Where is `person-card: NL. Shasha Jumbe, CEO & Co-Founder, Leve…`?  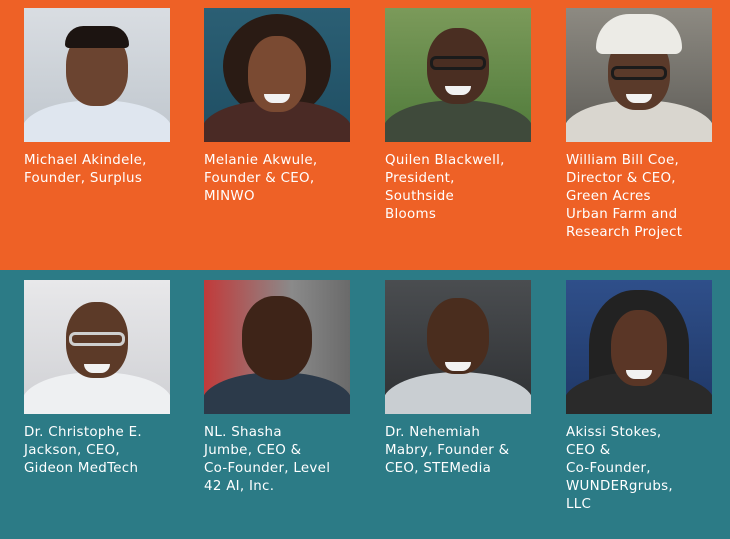 person-card: NL. Shasha Jumbe, CEO & Co-Founder, Leve… is located at coordinates (277, 388).